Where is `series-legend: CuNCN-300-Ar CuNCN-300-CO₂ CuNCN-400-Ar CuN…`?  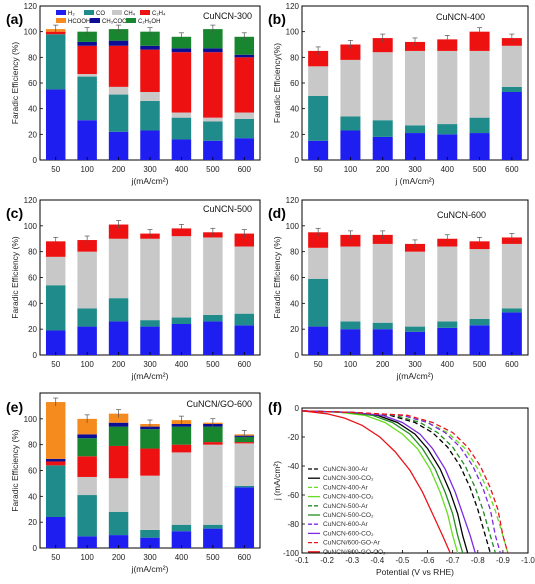 series-legend: CuNCN-300-Ar CuNCN-300-CO₂ CuNCN-400-Ar CuN… is located at coordinates (347, 511).